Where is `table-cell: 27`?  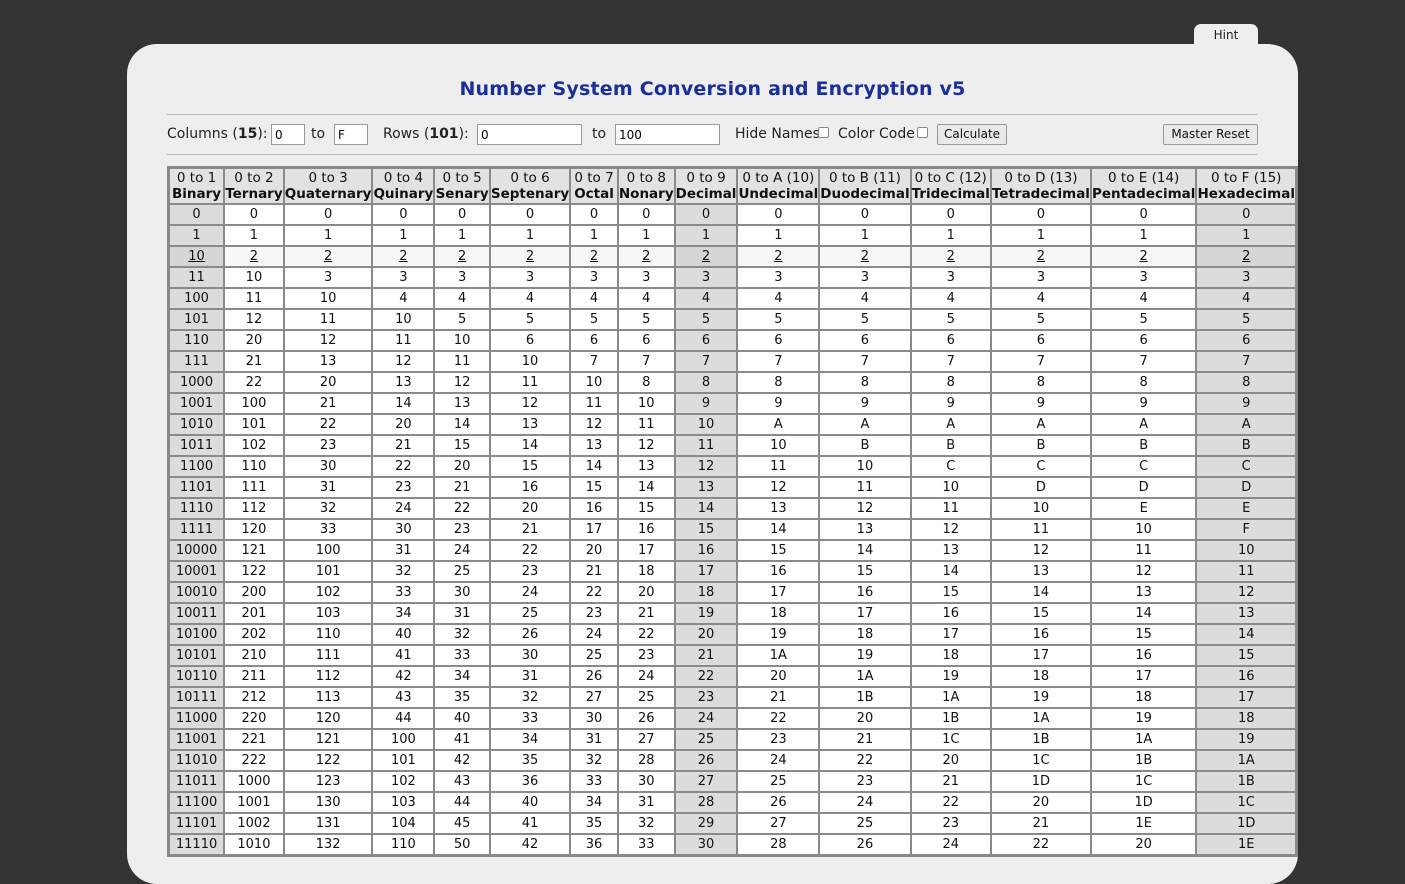
table-cell: 27 is located at coordinates (706, 781).